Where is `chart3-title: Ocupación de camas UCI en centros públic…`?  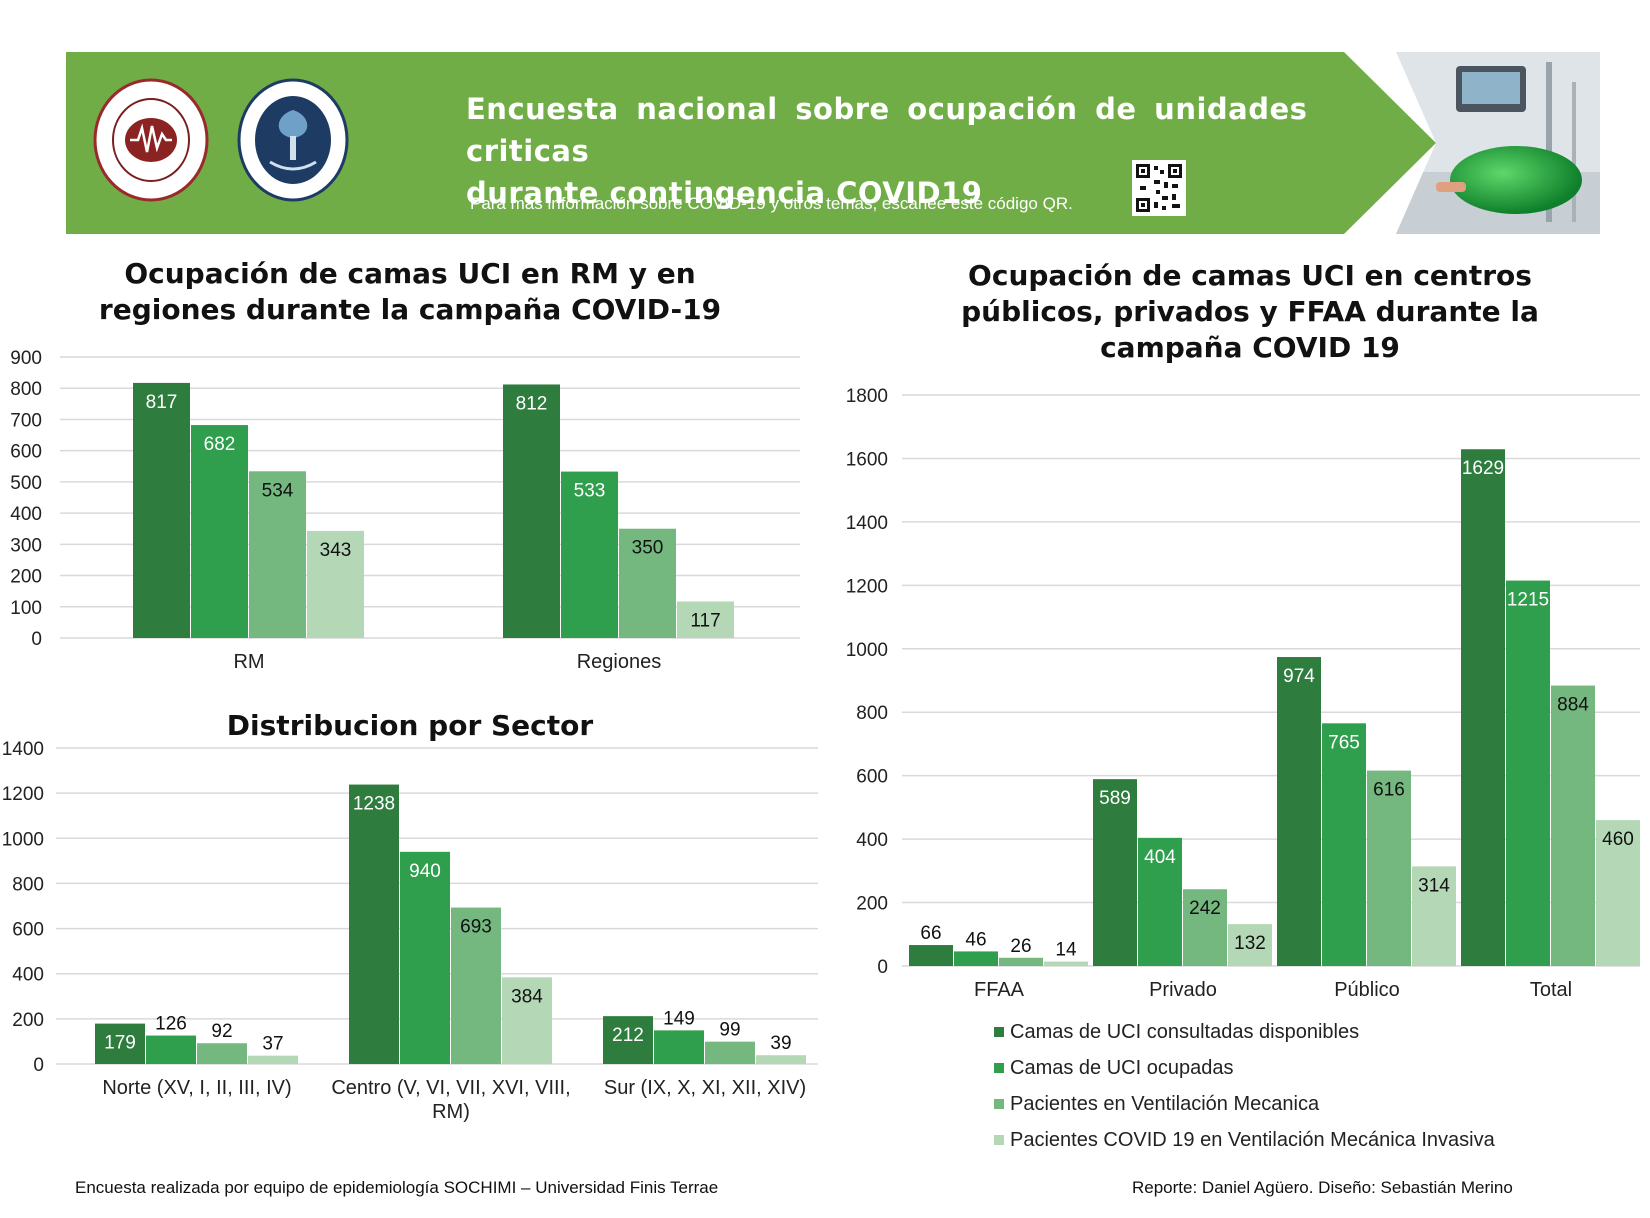
chart3-title: Ocupación de camas UCI en centros públic… is located at coordinates (1250, 312).